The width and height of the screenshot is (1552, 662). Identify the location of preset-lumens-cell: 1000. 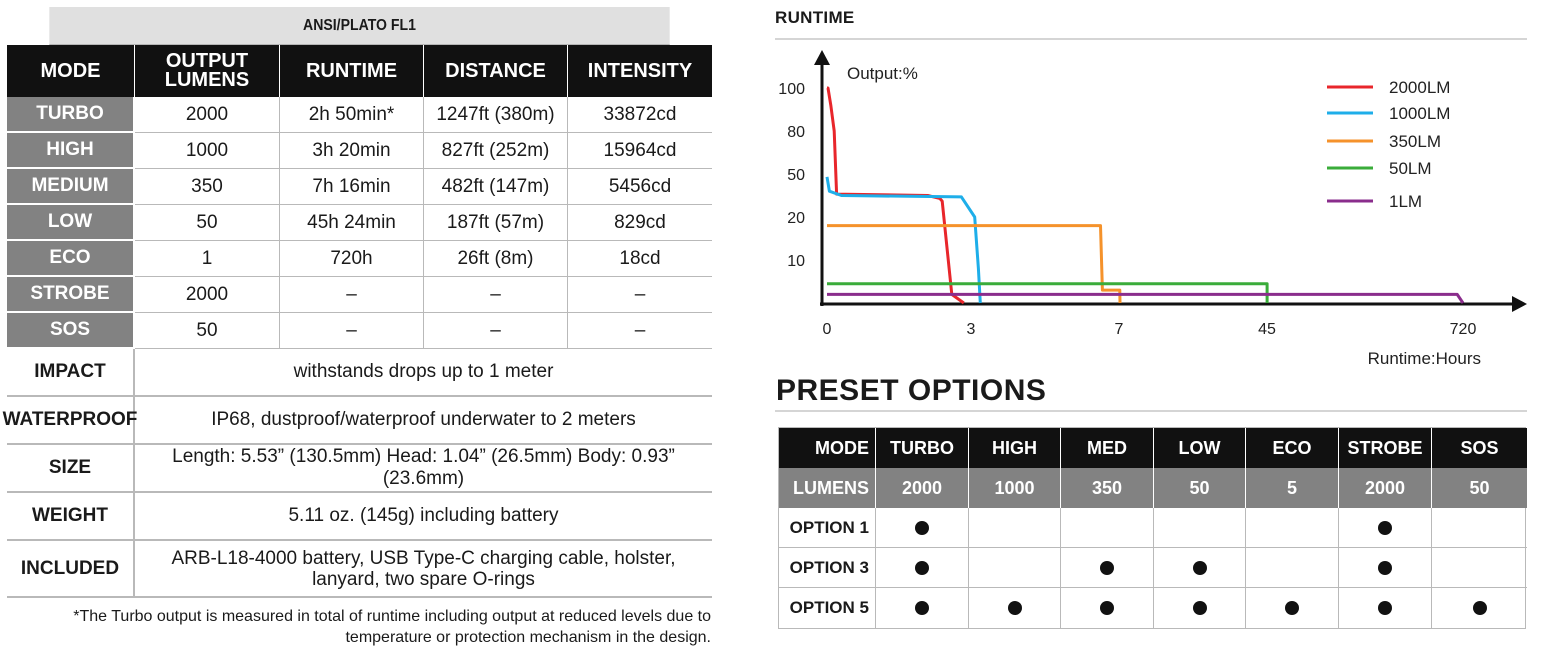
(1015, 488).